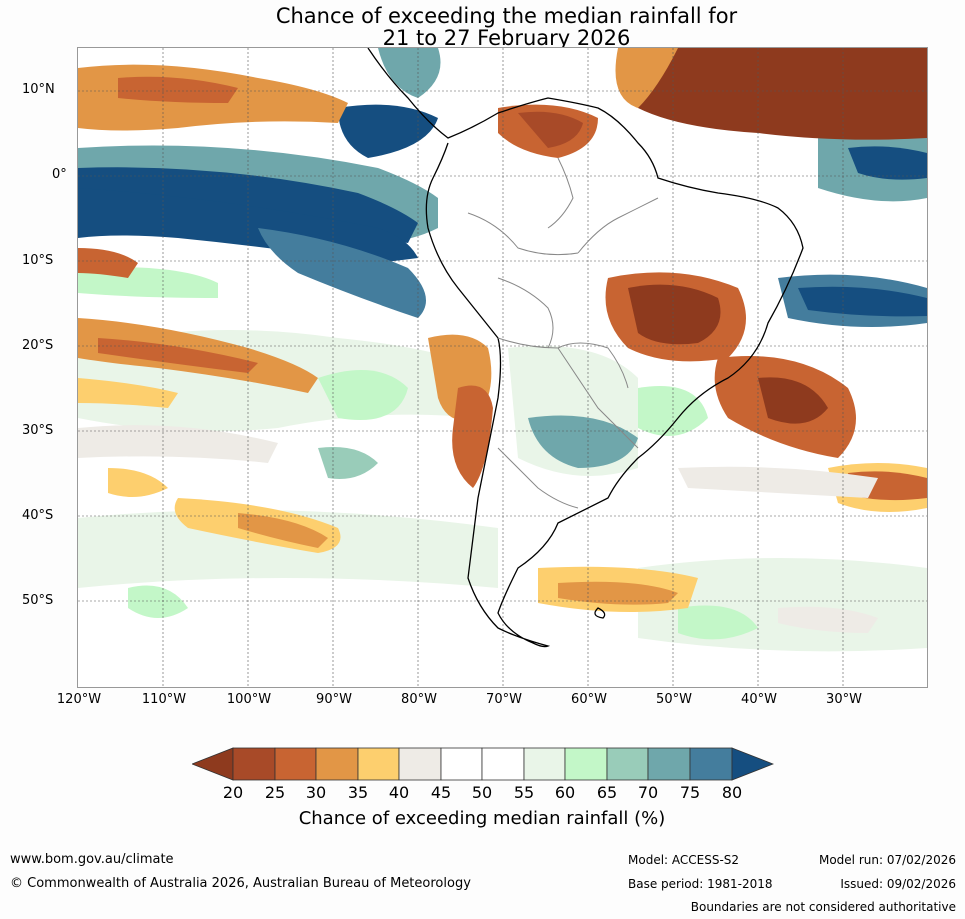 The image size is (965, 919). What do you see at coordinates (690, 792) in the screenshot?
I see `colorbar-tick-75: 75` at bounding box center [690, 792].